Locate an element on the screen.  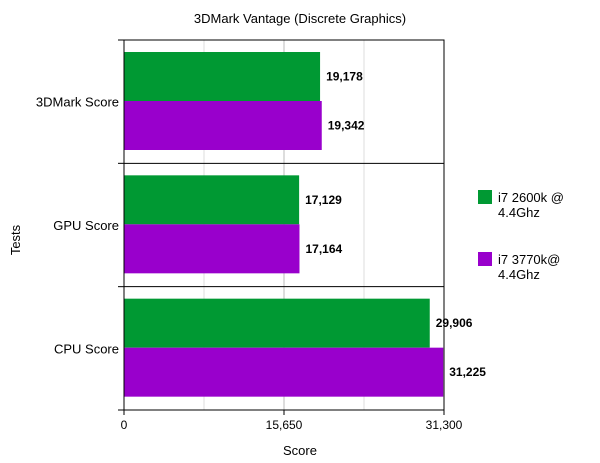
chart-title: 3DMark Vantage (Discrete Graphics) is located at coordinates (300, 18).